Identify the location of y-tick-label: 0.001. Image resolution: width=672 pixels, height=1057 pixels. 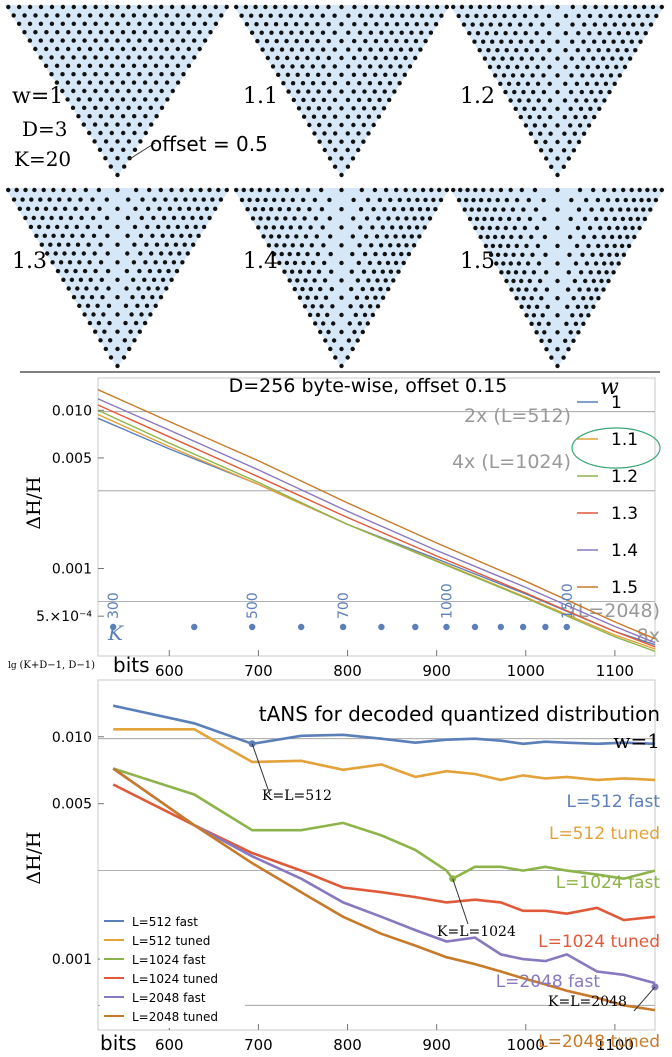
(72, 570).